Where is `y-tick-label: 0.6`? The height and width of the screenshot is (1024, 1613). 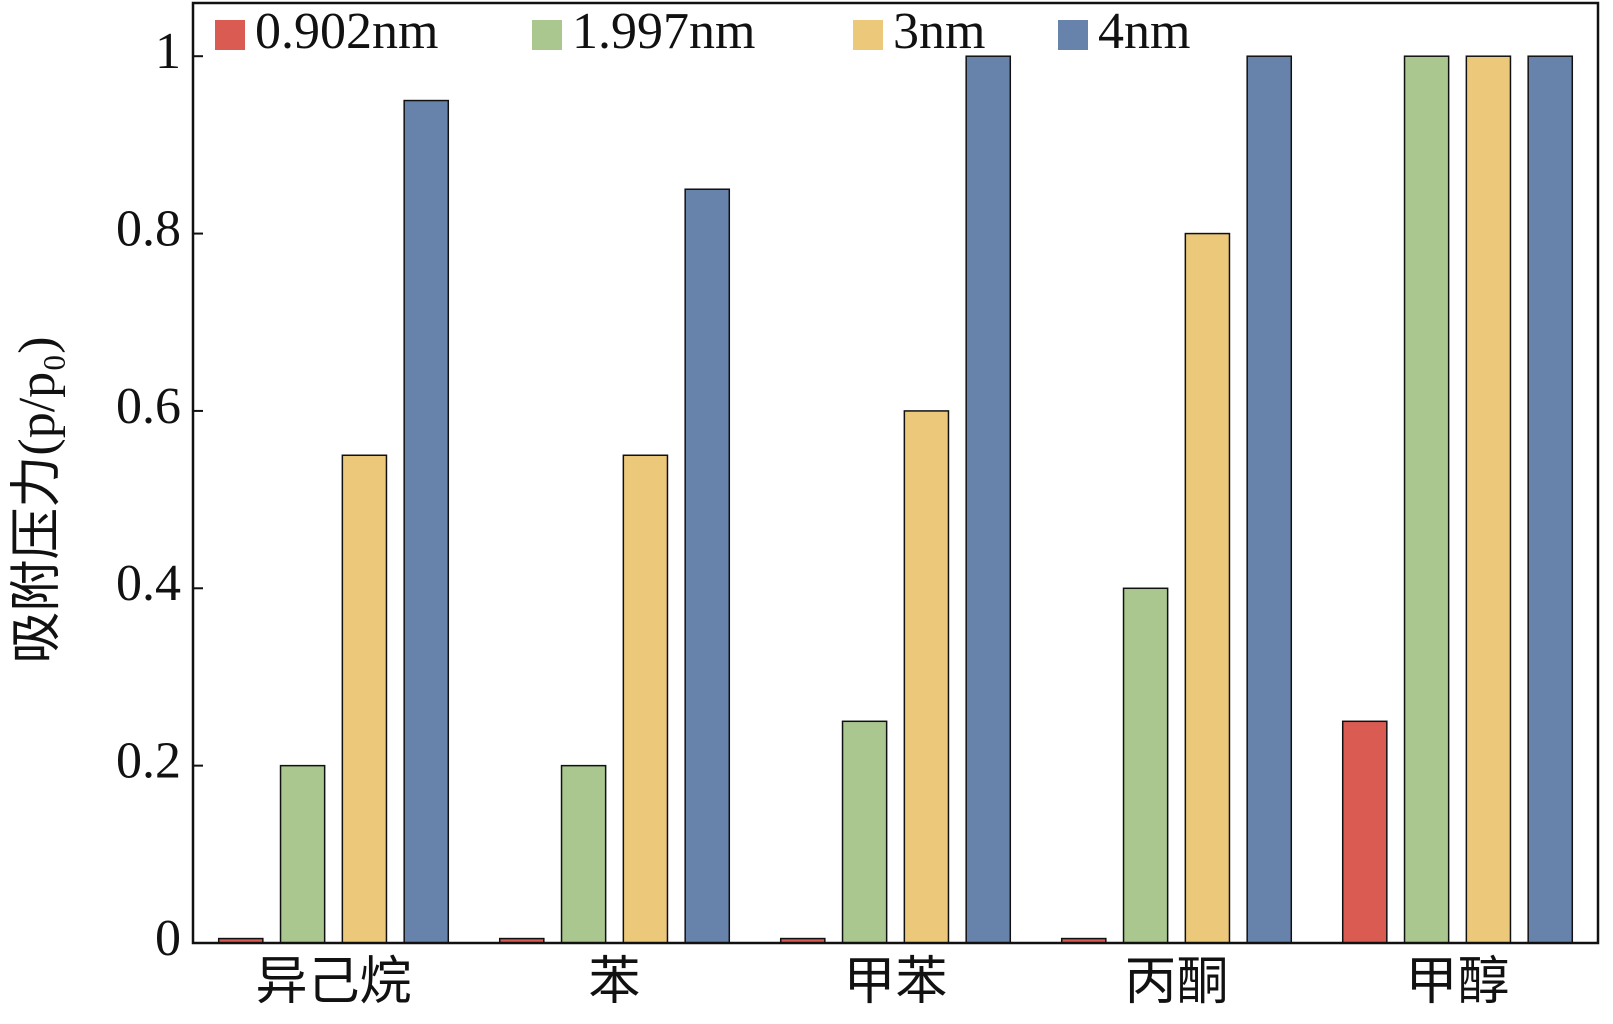
y-tick-label: 0.6 is located at coordinates (148, 406).